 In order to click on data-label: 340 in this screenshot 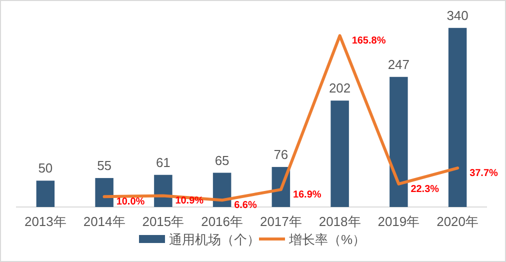, I will do `click(457, 15)`.